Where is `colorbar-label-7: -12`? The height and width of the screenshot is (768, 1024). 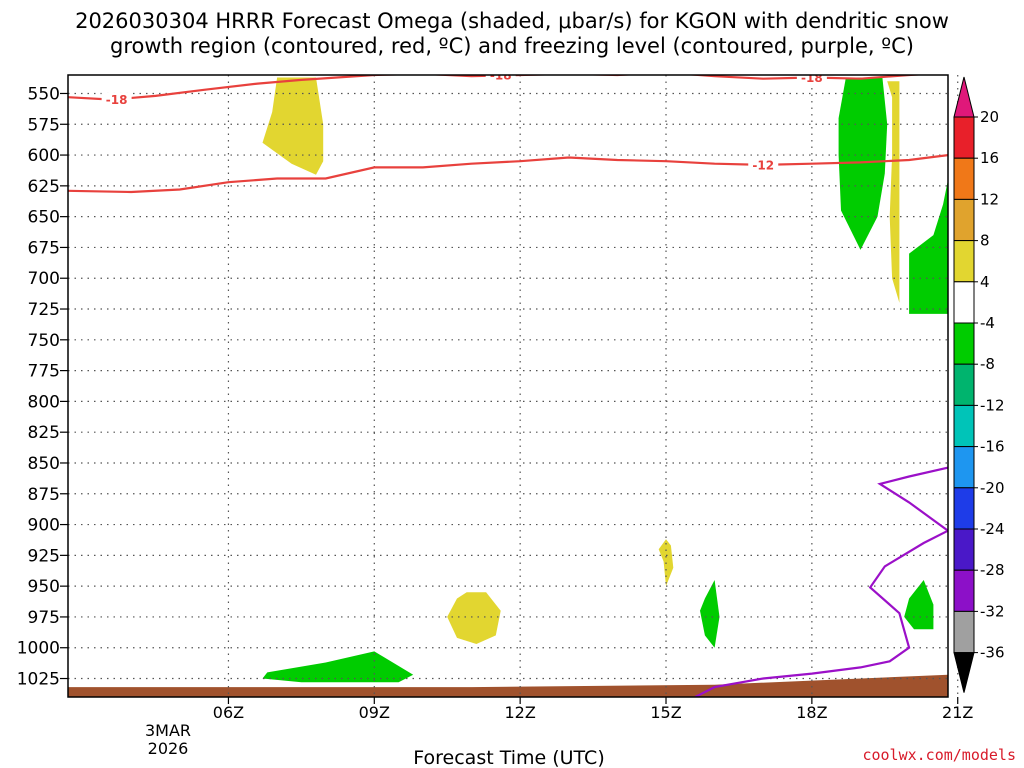 colorbar-label-7: -12 is located at coordinates (992, 405).